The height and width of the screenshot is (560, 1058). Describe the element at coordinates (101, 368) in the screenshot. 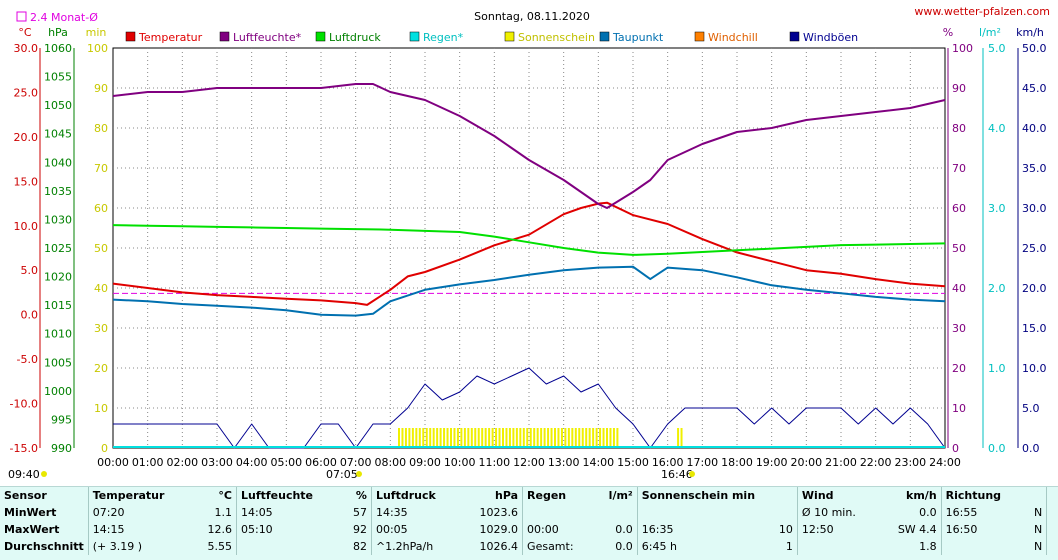

I see `tick-sunshine: 20` at that location.